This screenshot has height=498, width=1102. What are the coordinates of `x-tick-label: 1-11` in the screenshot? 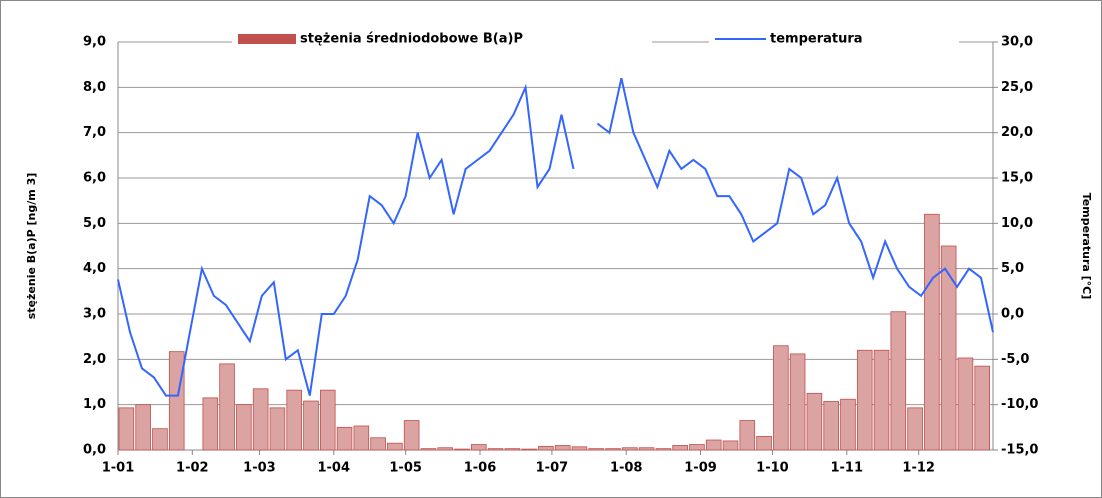 It's located at (846, 468).